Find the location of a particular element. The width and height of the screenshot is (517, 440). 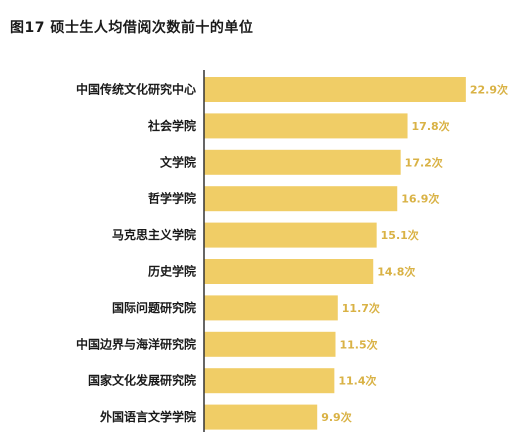

value-label-4: 15.1次 is located at coordinates (400, 235).